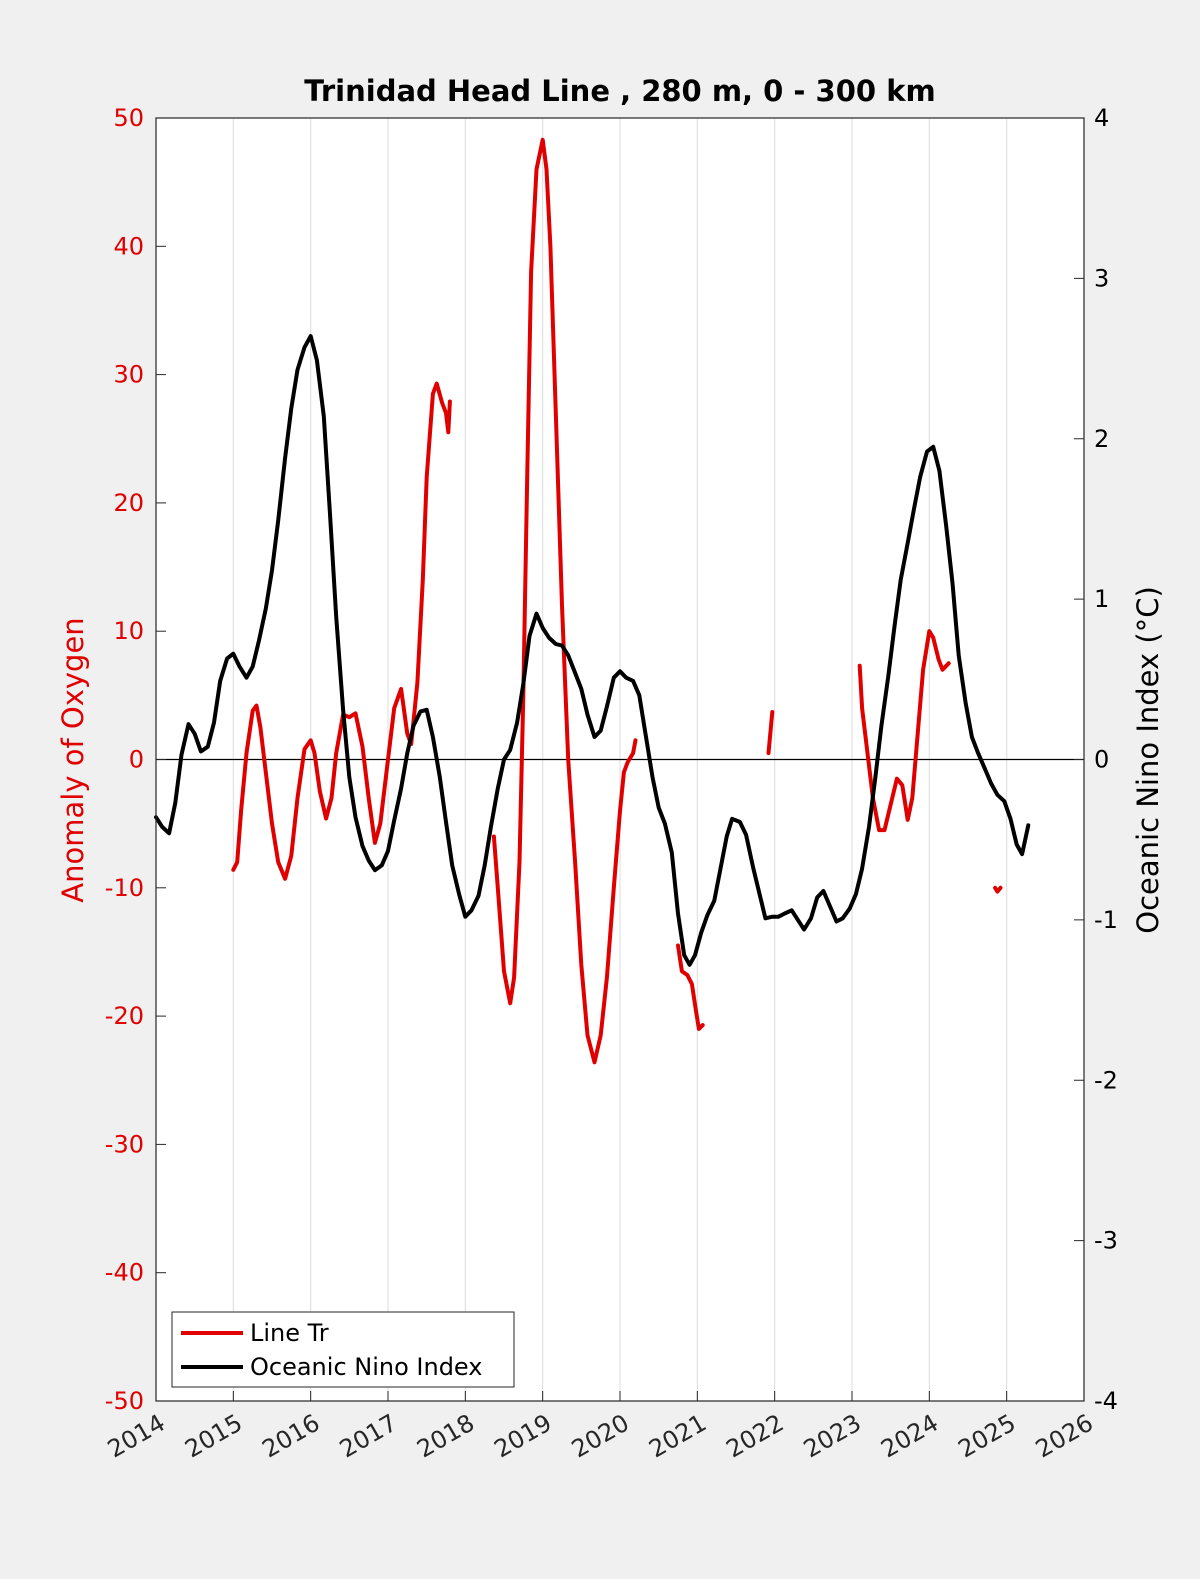 Image resolution: width=1200 pixels, height=1579 pixels. Describe the element at coordinates (128, 246) in the screenshot. I see `left-y-tick-label: 40` at that location.